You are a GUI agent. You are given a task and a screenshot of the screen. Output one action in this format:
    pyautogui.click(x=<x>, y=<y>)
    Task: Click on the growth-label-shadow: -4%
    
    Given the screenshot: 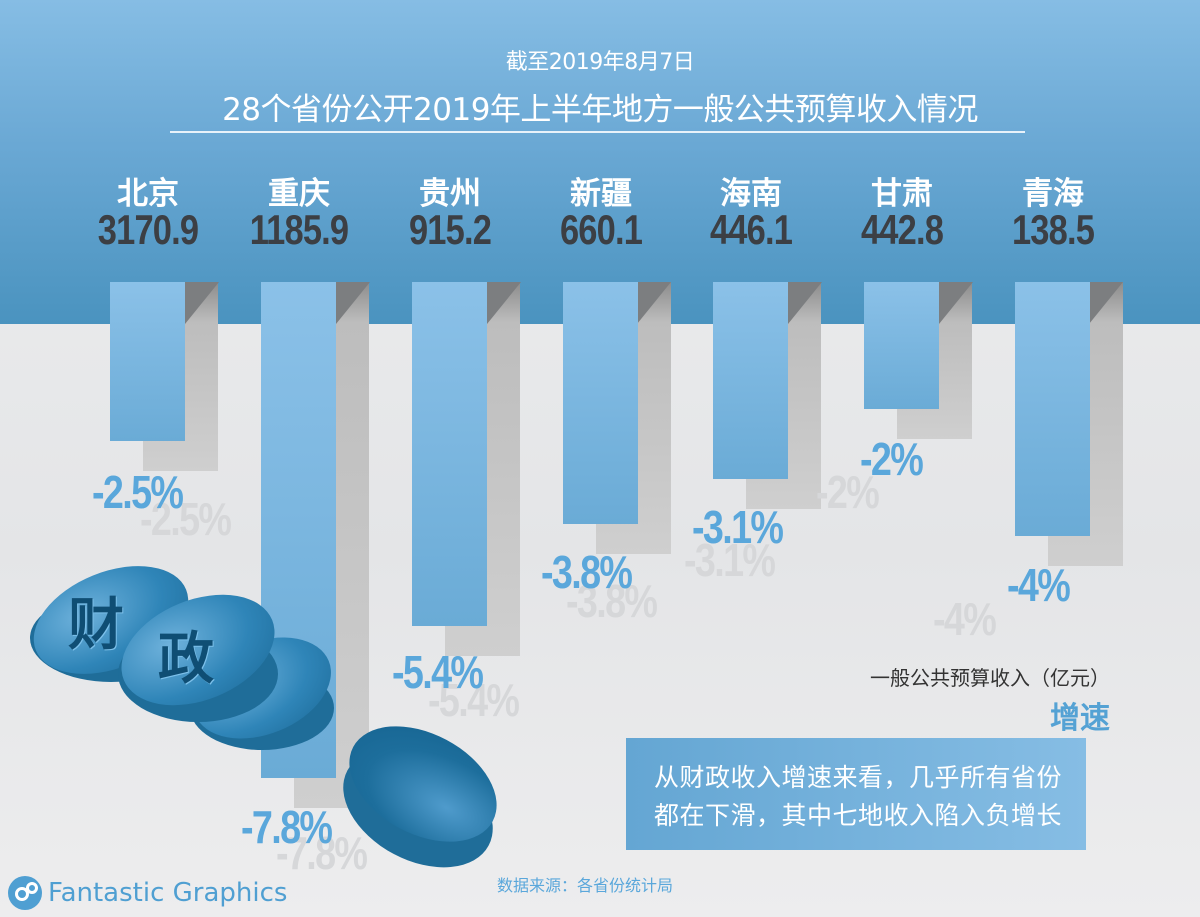 What is the action you would take?
    pyautogui.click(x=965, y=619)
    